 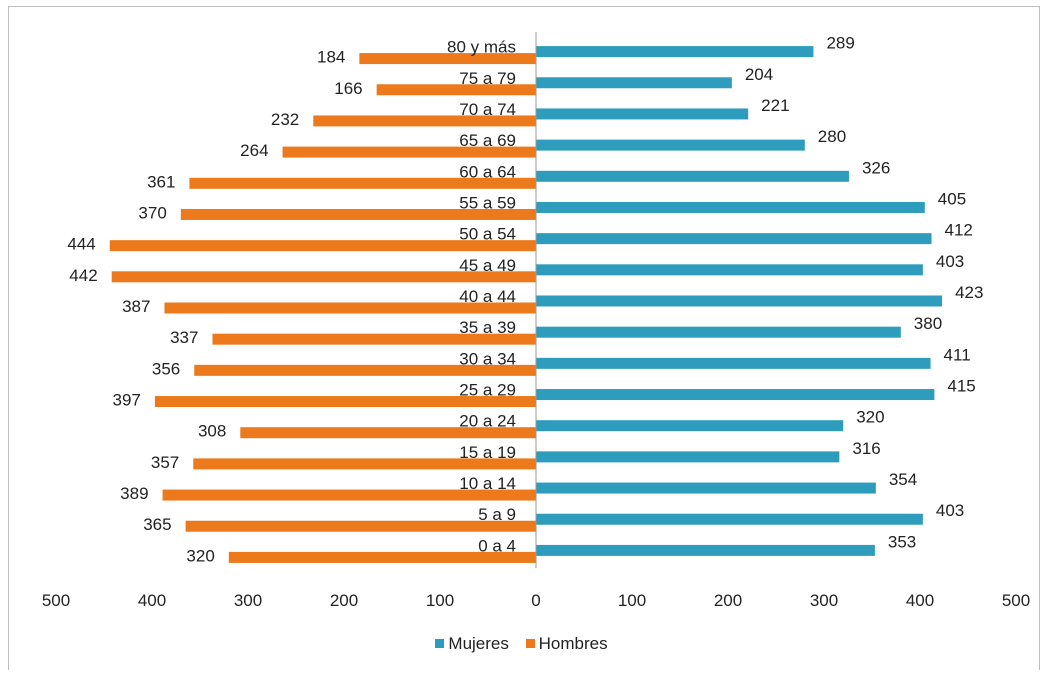 I want to click on data-label-mujeres: 316, so click(x=866, y=448).